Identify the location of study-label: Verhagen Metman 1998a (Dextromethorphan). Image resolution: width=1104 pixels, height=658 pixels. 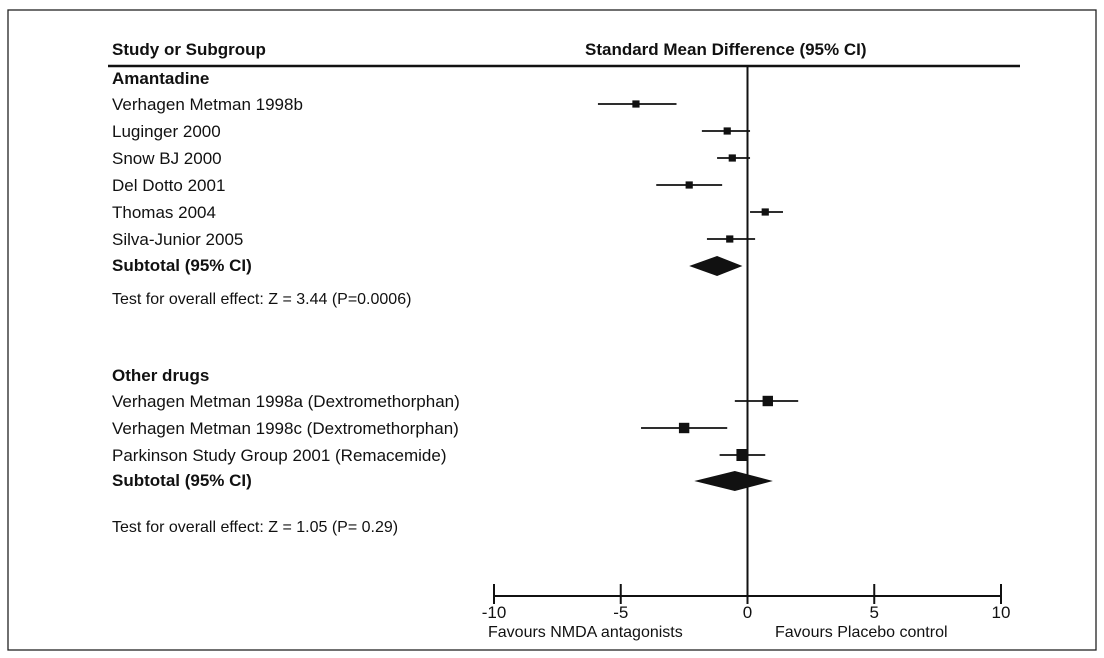
(286, 401).